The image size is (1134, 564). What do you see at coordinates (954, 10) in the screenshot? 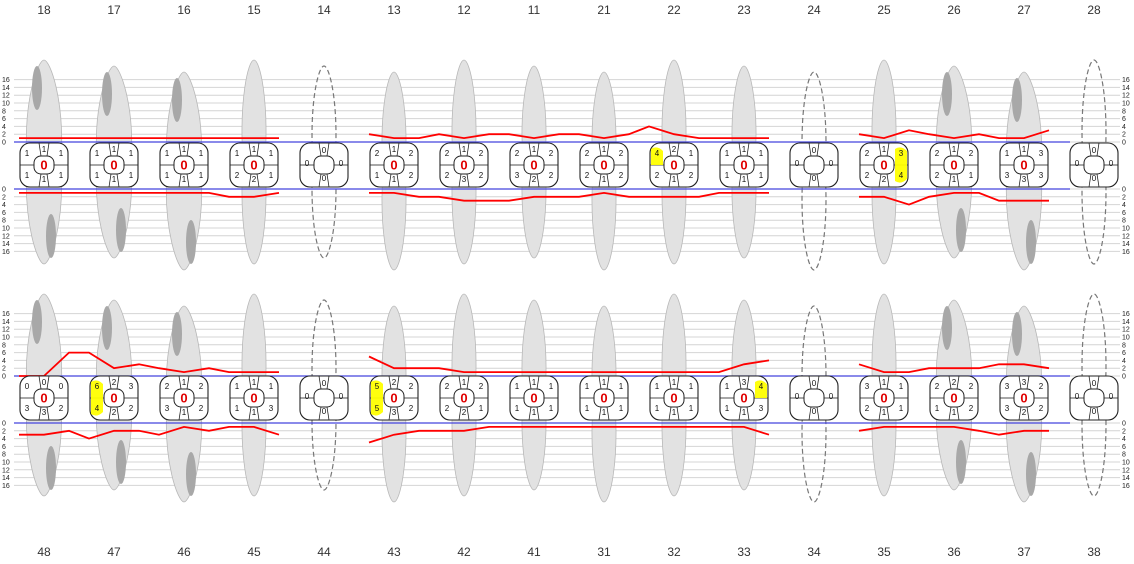
I see `tooth-number-label: 26` at bounding box center [954, 10].